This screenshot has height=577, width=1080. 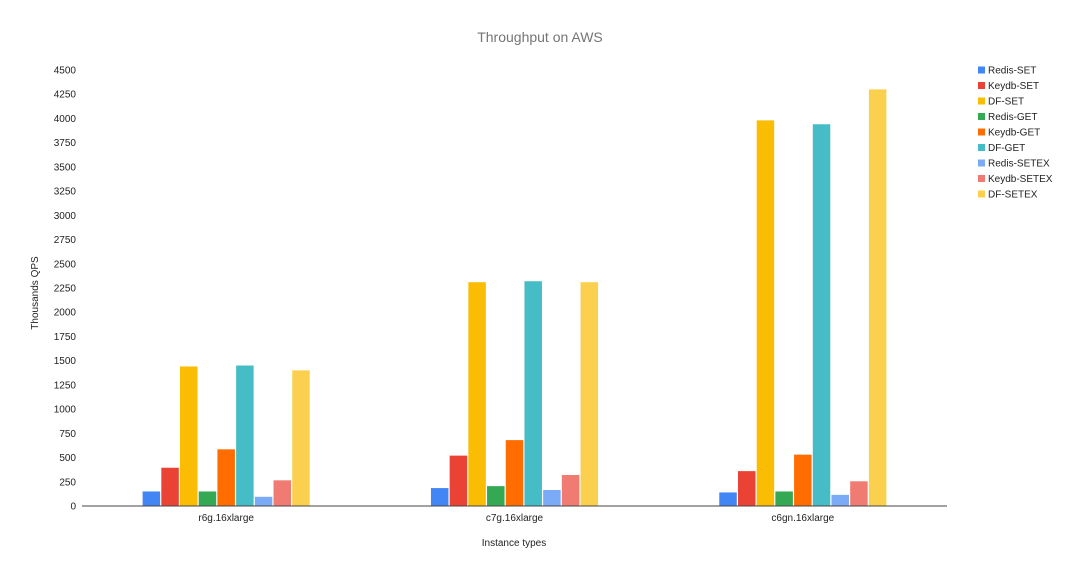 I want to click on legend-item: Keydb-SETEX, so click(x=1015, y=179).